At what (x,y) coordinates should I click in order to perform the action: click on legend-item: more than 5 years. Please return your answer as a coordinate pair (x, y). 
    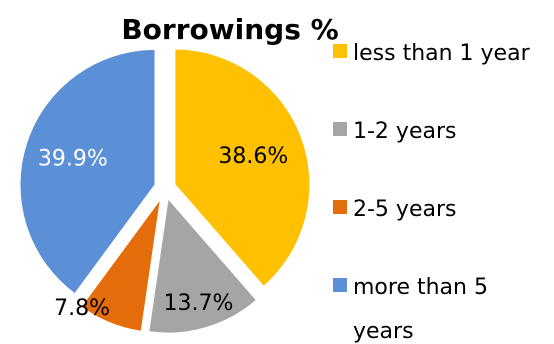
    Looking at the image, I should click on (410, 309).